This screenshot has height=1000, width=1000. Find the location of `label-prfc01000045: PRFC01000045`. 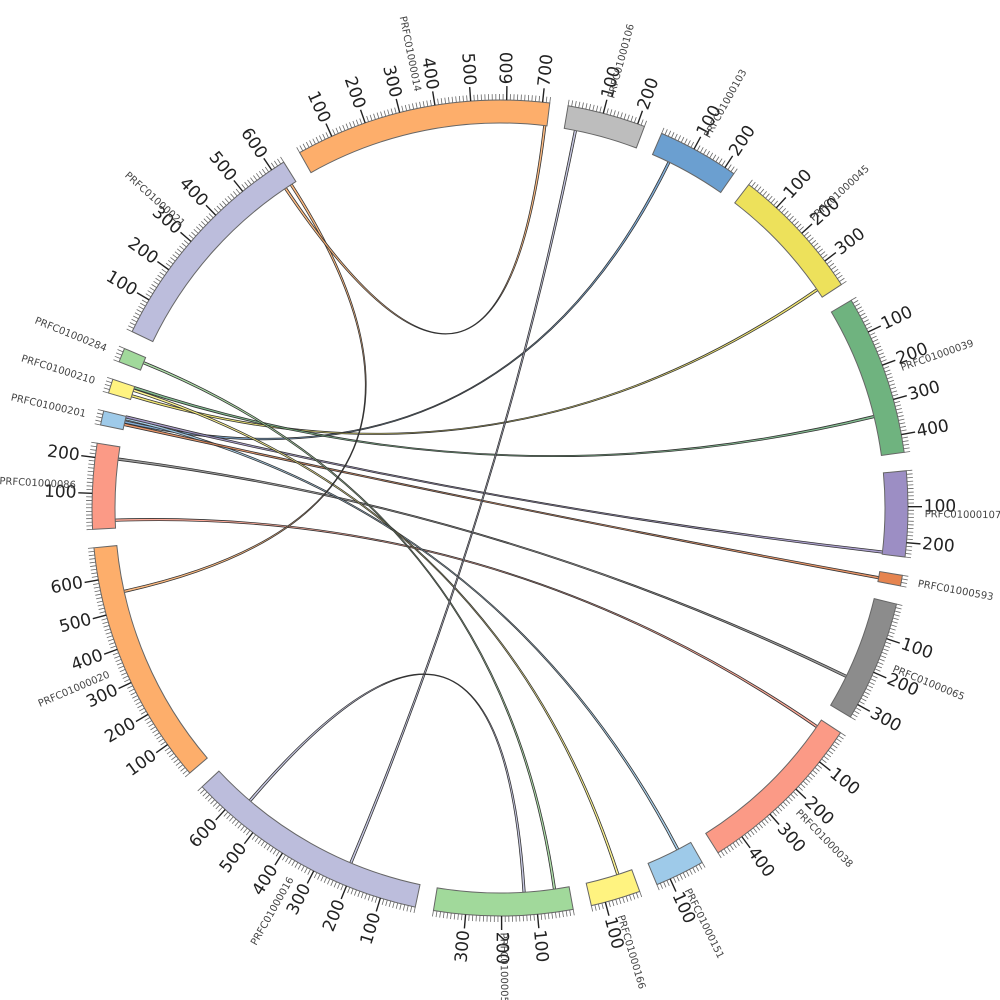

label-prfc01000045: PRFC01000045 is located at coordinates (840, 194).